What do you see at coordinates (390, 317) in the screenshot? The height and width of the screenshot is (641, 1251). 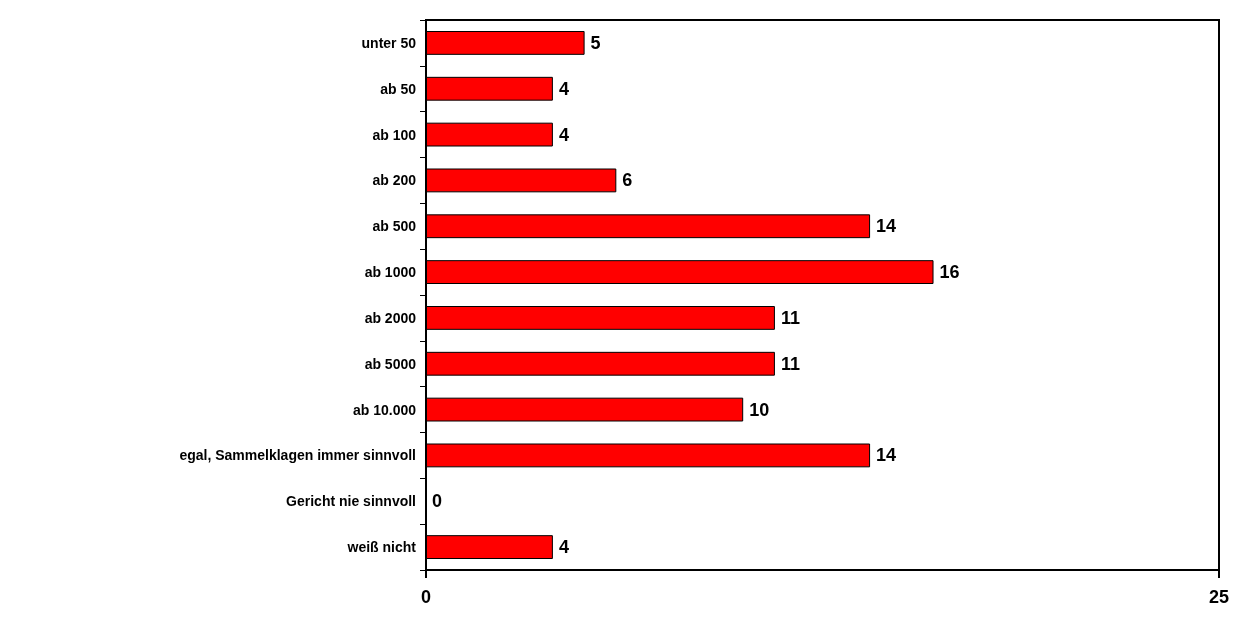 I see `y-tick-label: ab 2000` at bounding box center [390, 317].